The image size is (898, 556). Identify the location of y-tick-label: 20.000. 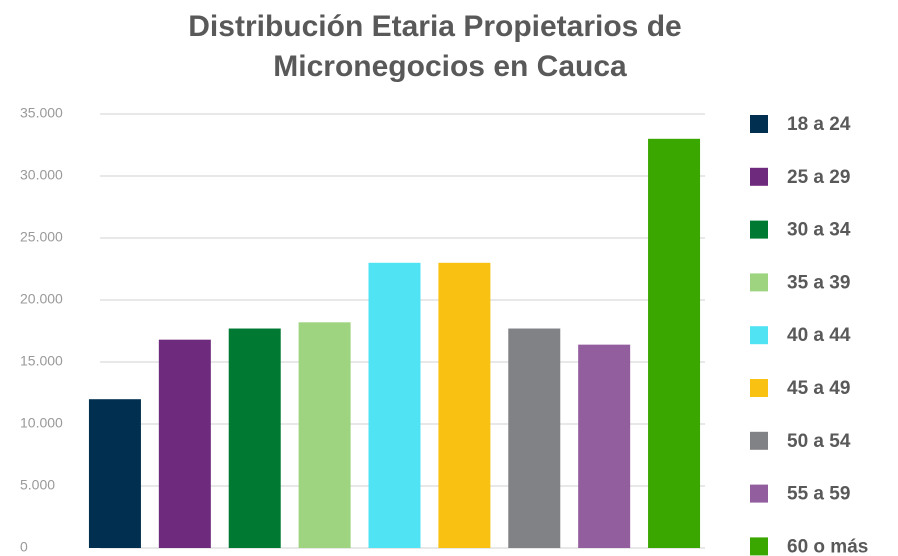
(41, 299).